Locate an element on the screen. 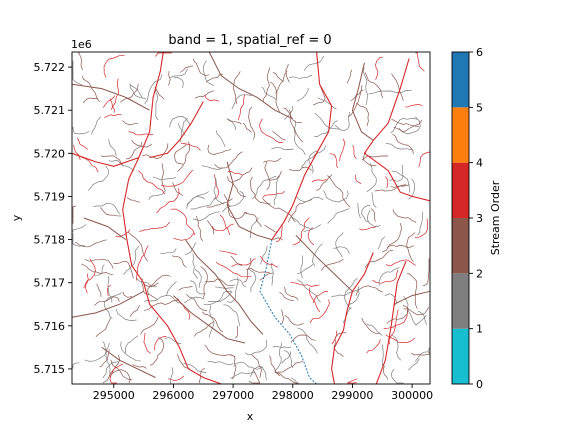  stream-order-4-line is located at coordinates (172, 218).